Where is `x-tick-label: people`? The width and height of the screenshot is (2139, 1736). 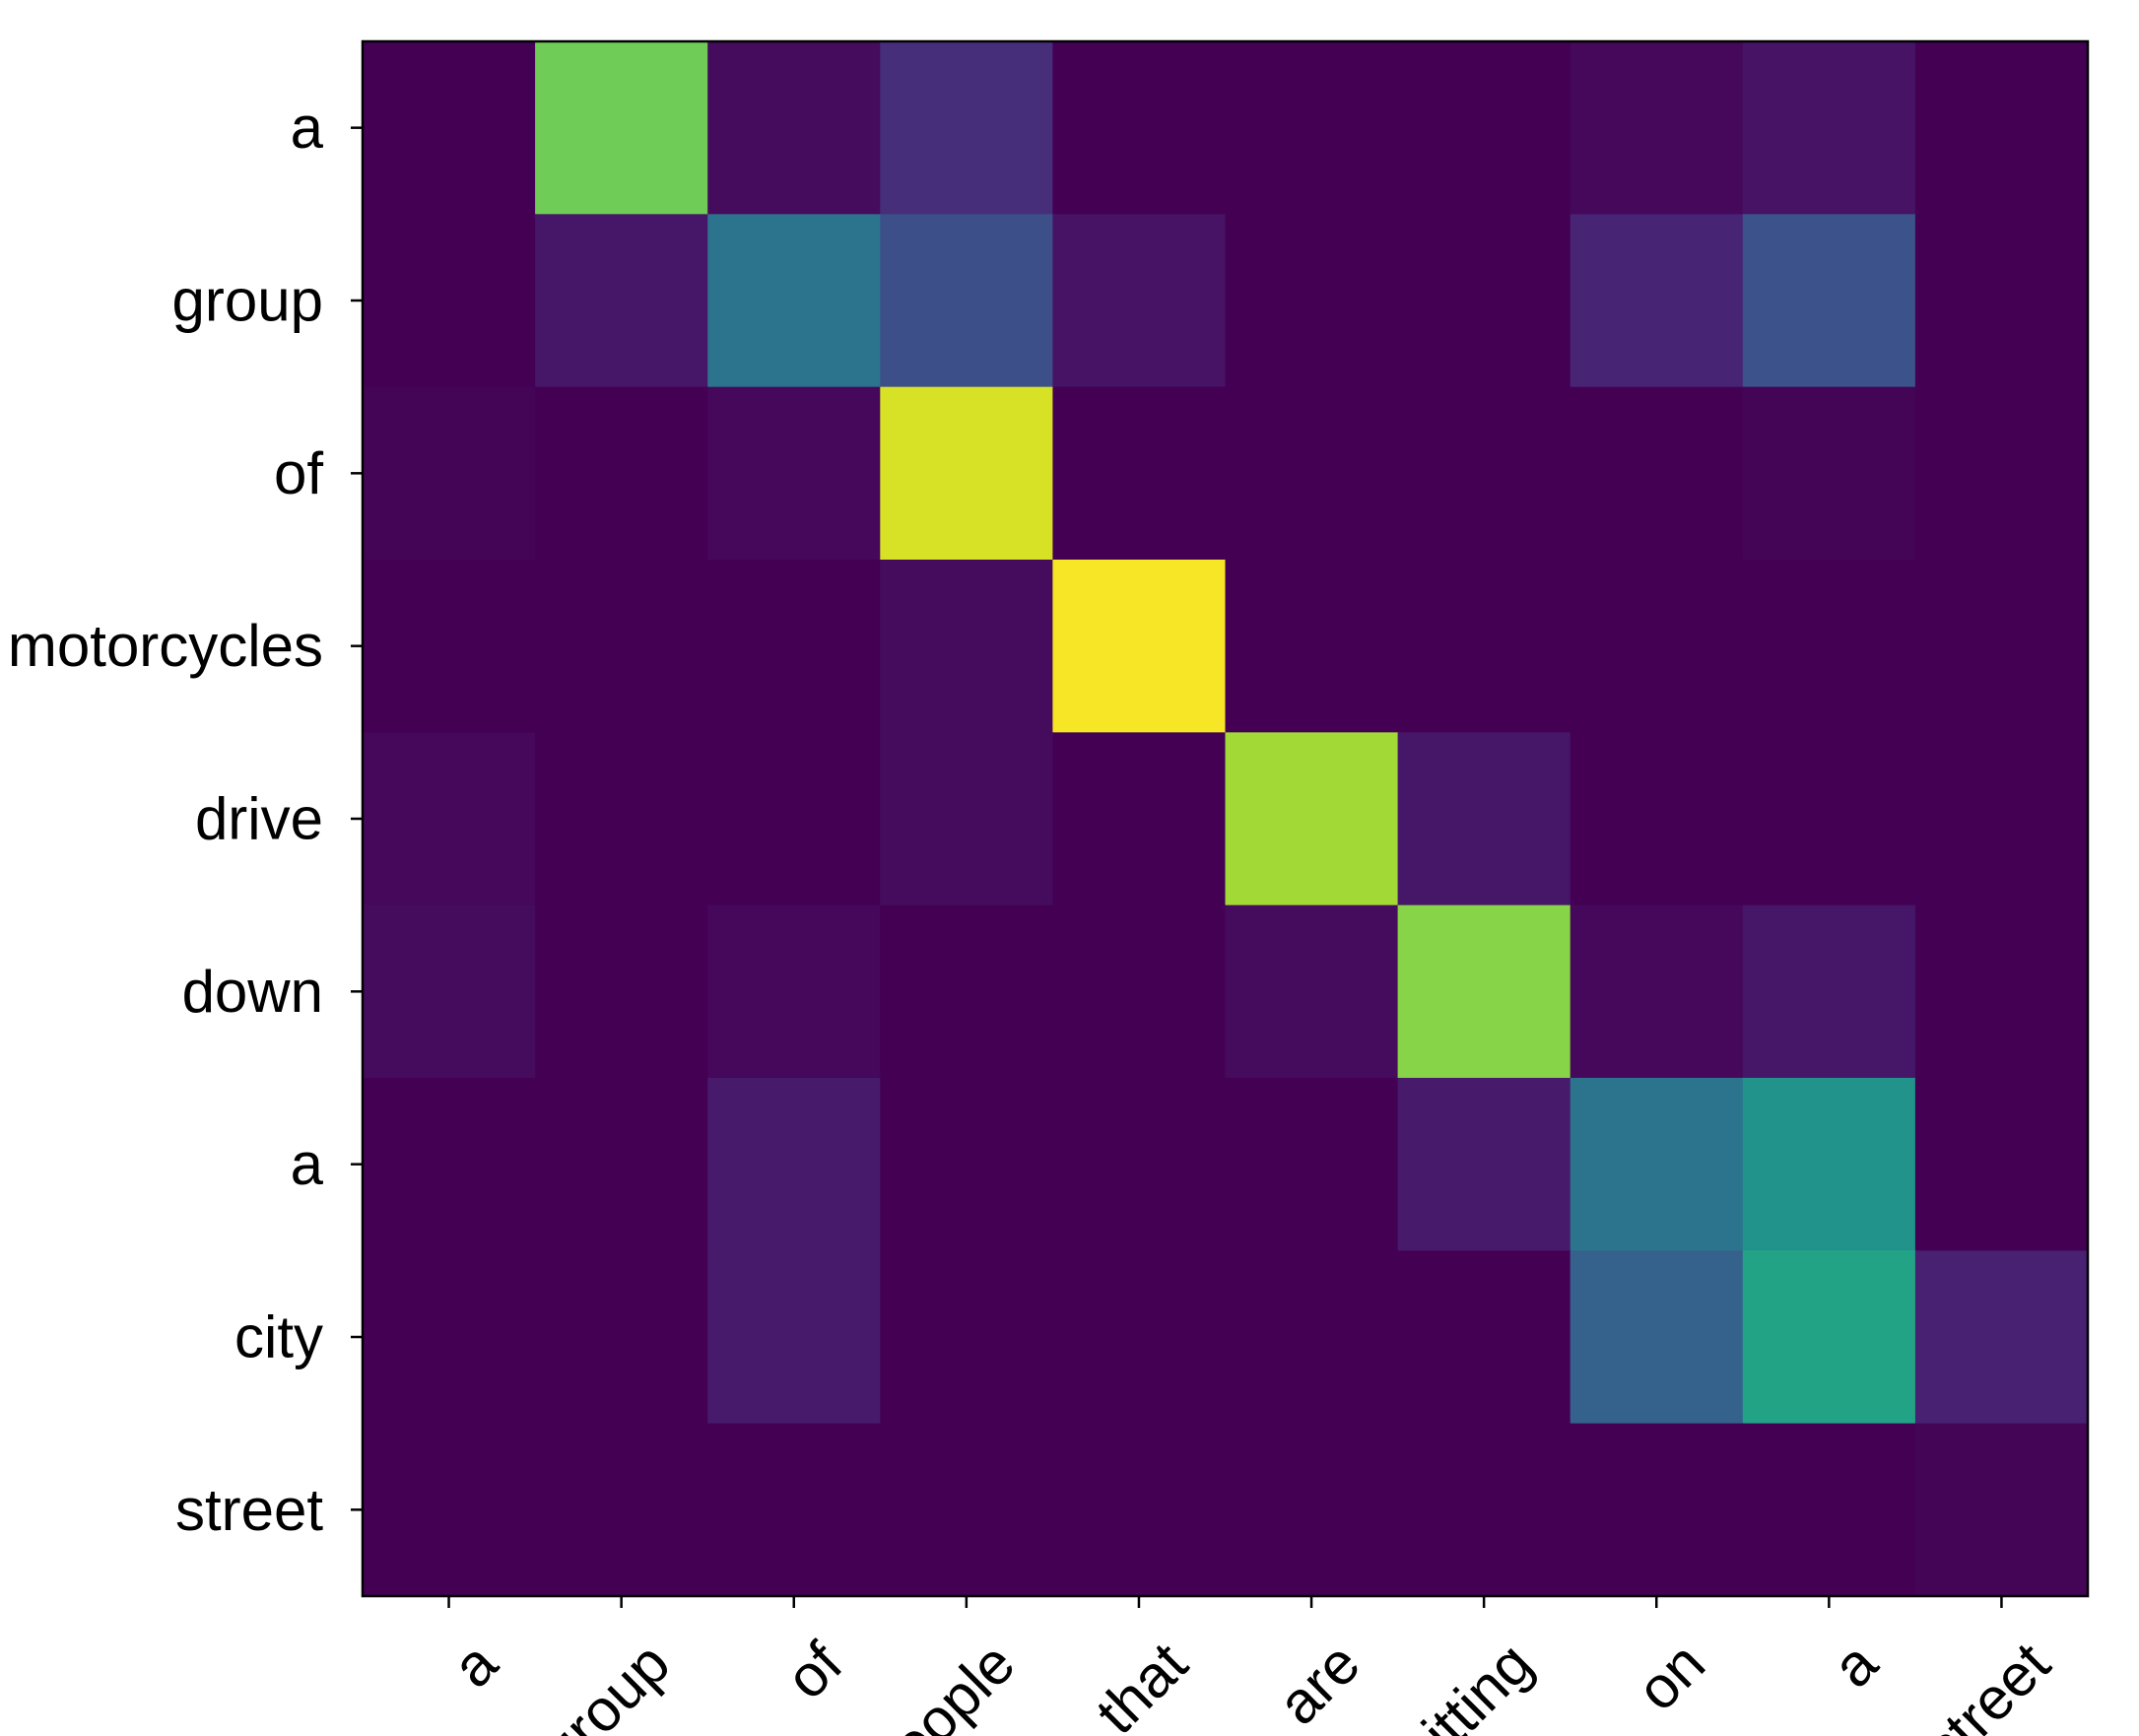
x-tick-label: people is located at coordinates (942, 1683).